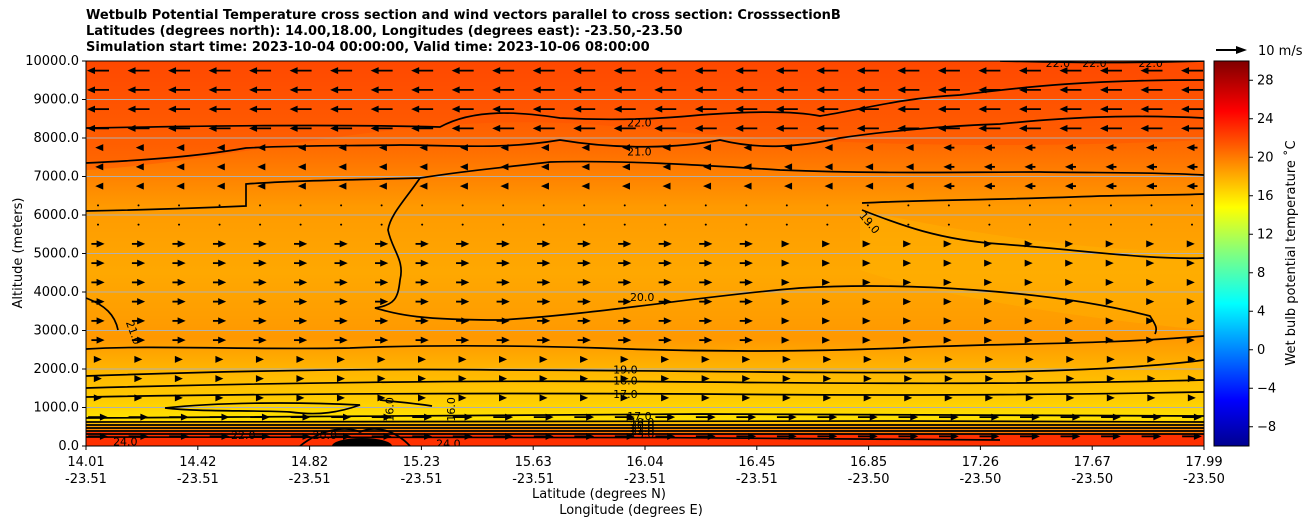 Image resolution: width=1311 pixels, height=526 pixels. What do you see at coordinates (1032, 198) in the screenshot?
I see `contour-19-upper-line` at bounding box center [1032, 198].